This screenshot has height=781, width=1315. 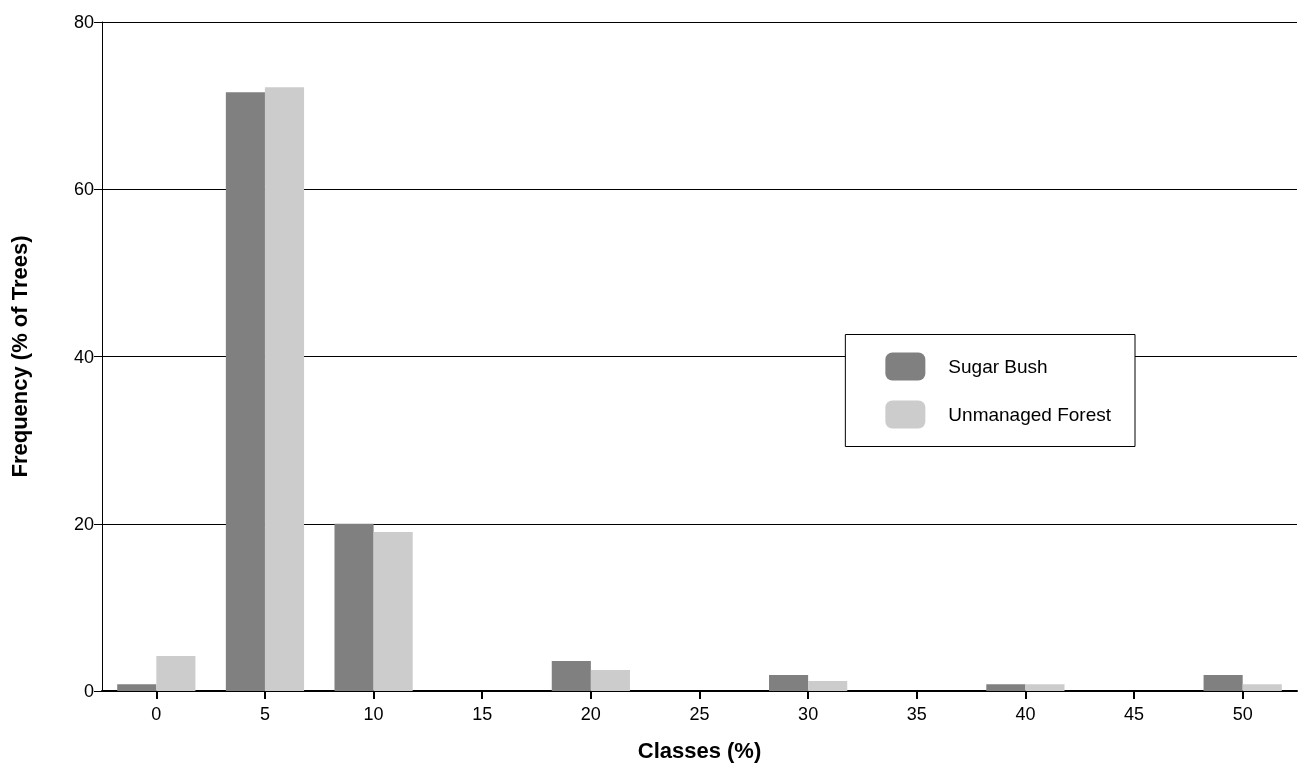 I want to click on x-tick-label: 0, so click(x=156, y=714).